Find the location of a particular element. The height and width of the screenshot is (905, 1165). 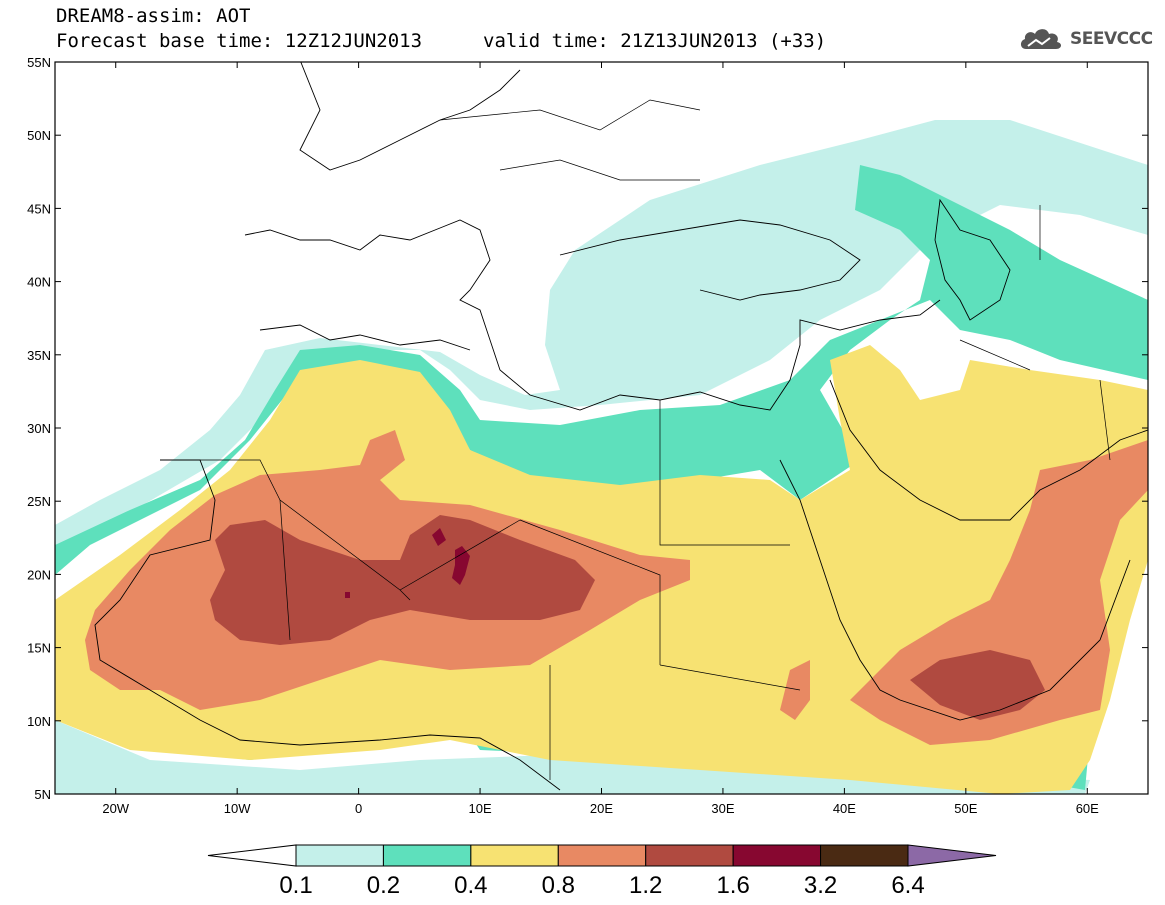

aot-band-0.8-sudan is located at coordinates (795, 690).